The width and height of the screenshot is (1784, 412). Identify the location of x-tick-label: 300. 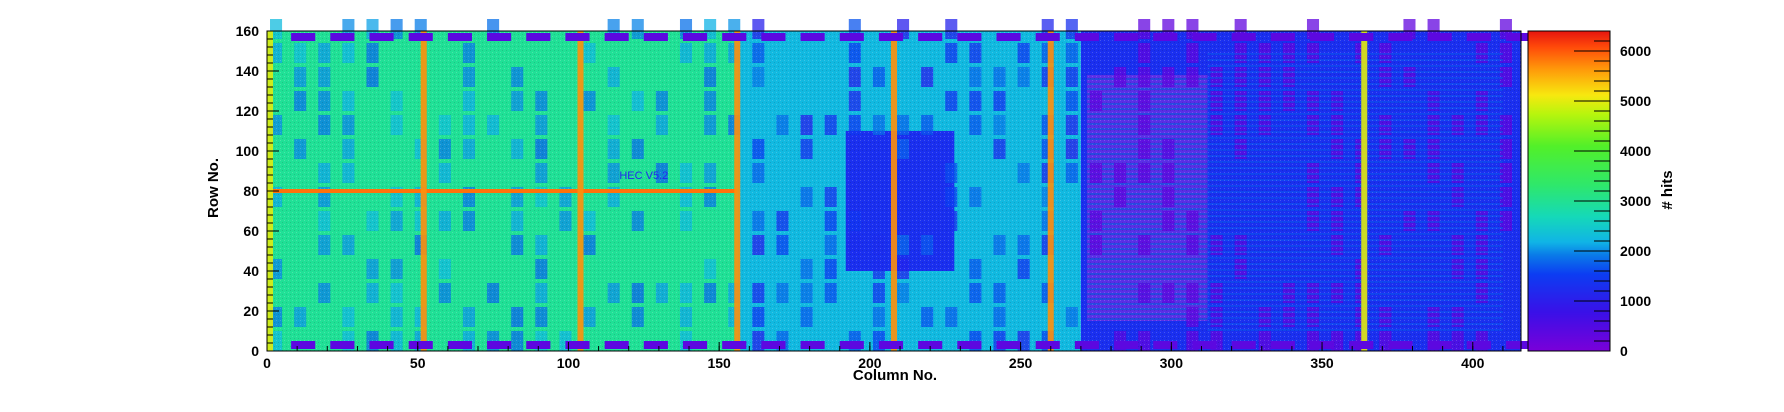
(1172, 363).